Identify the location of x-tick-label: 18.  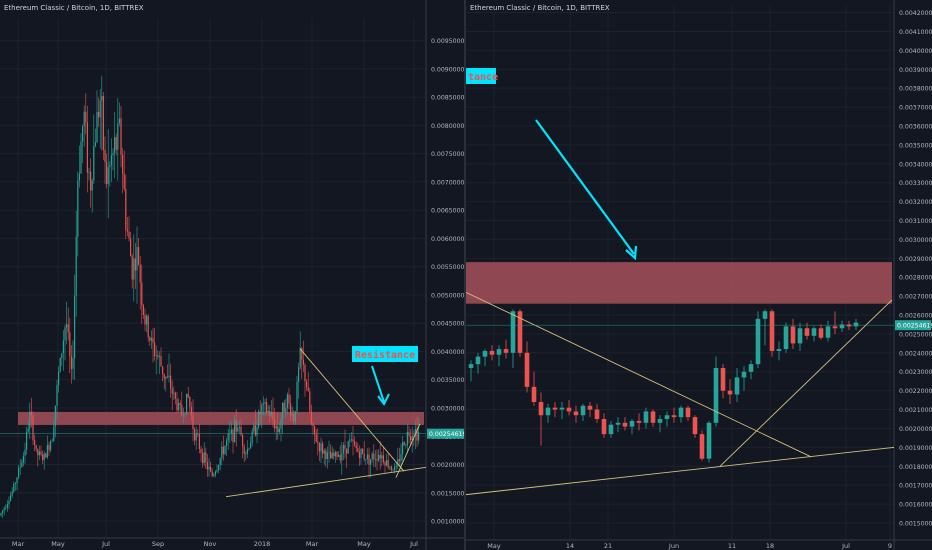
(770, 546).